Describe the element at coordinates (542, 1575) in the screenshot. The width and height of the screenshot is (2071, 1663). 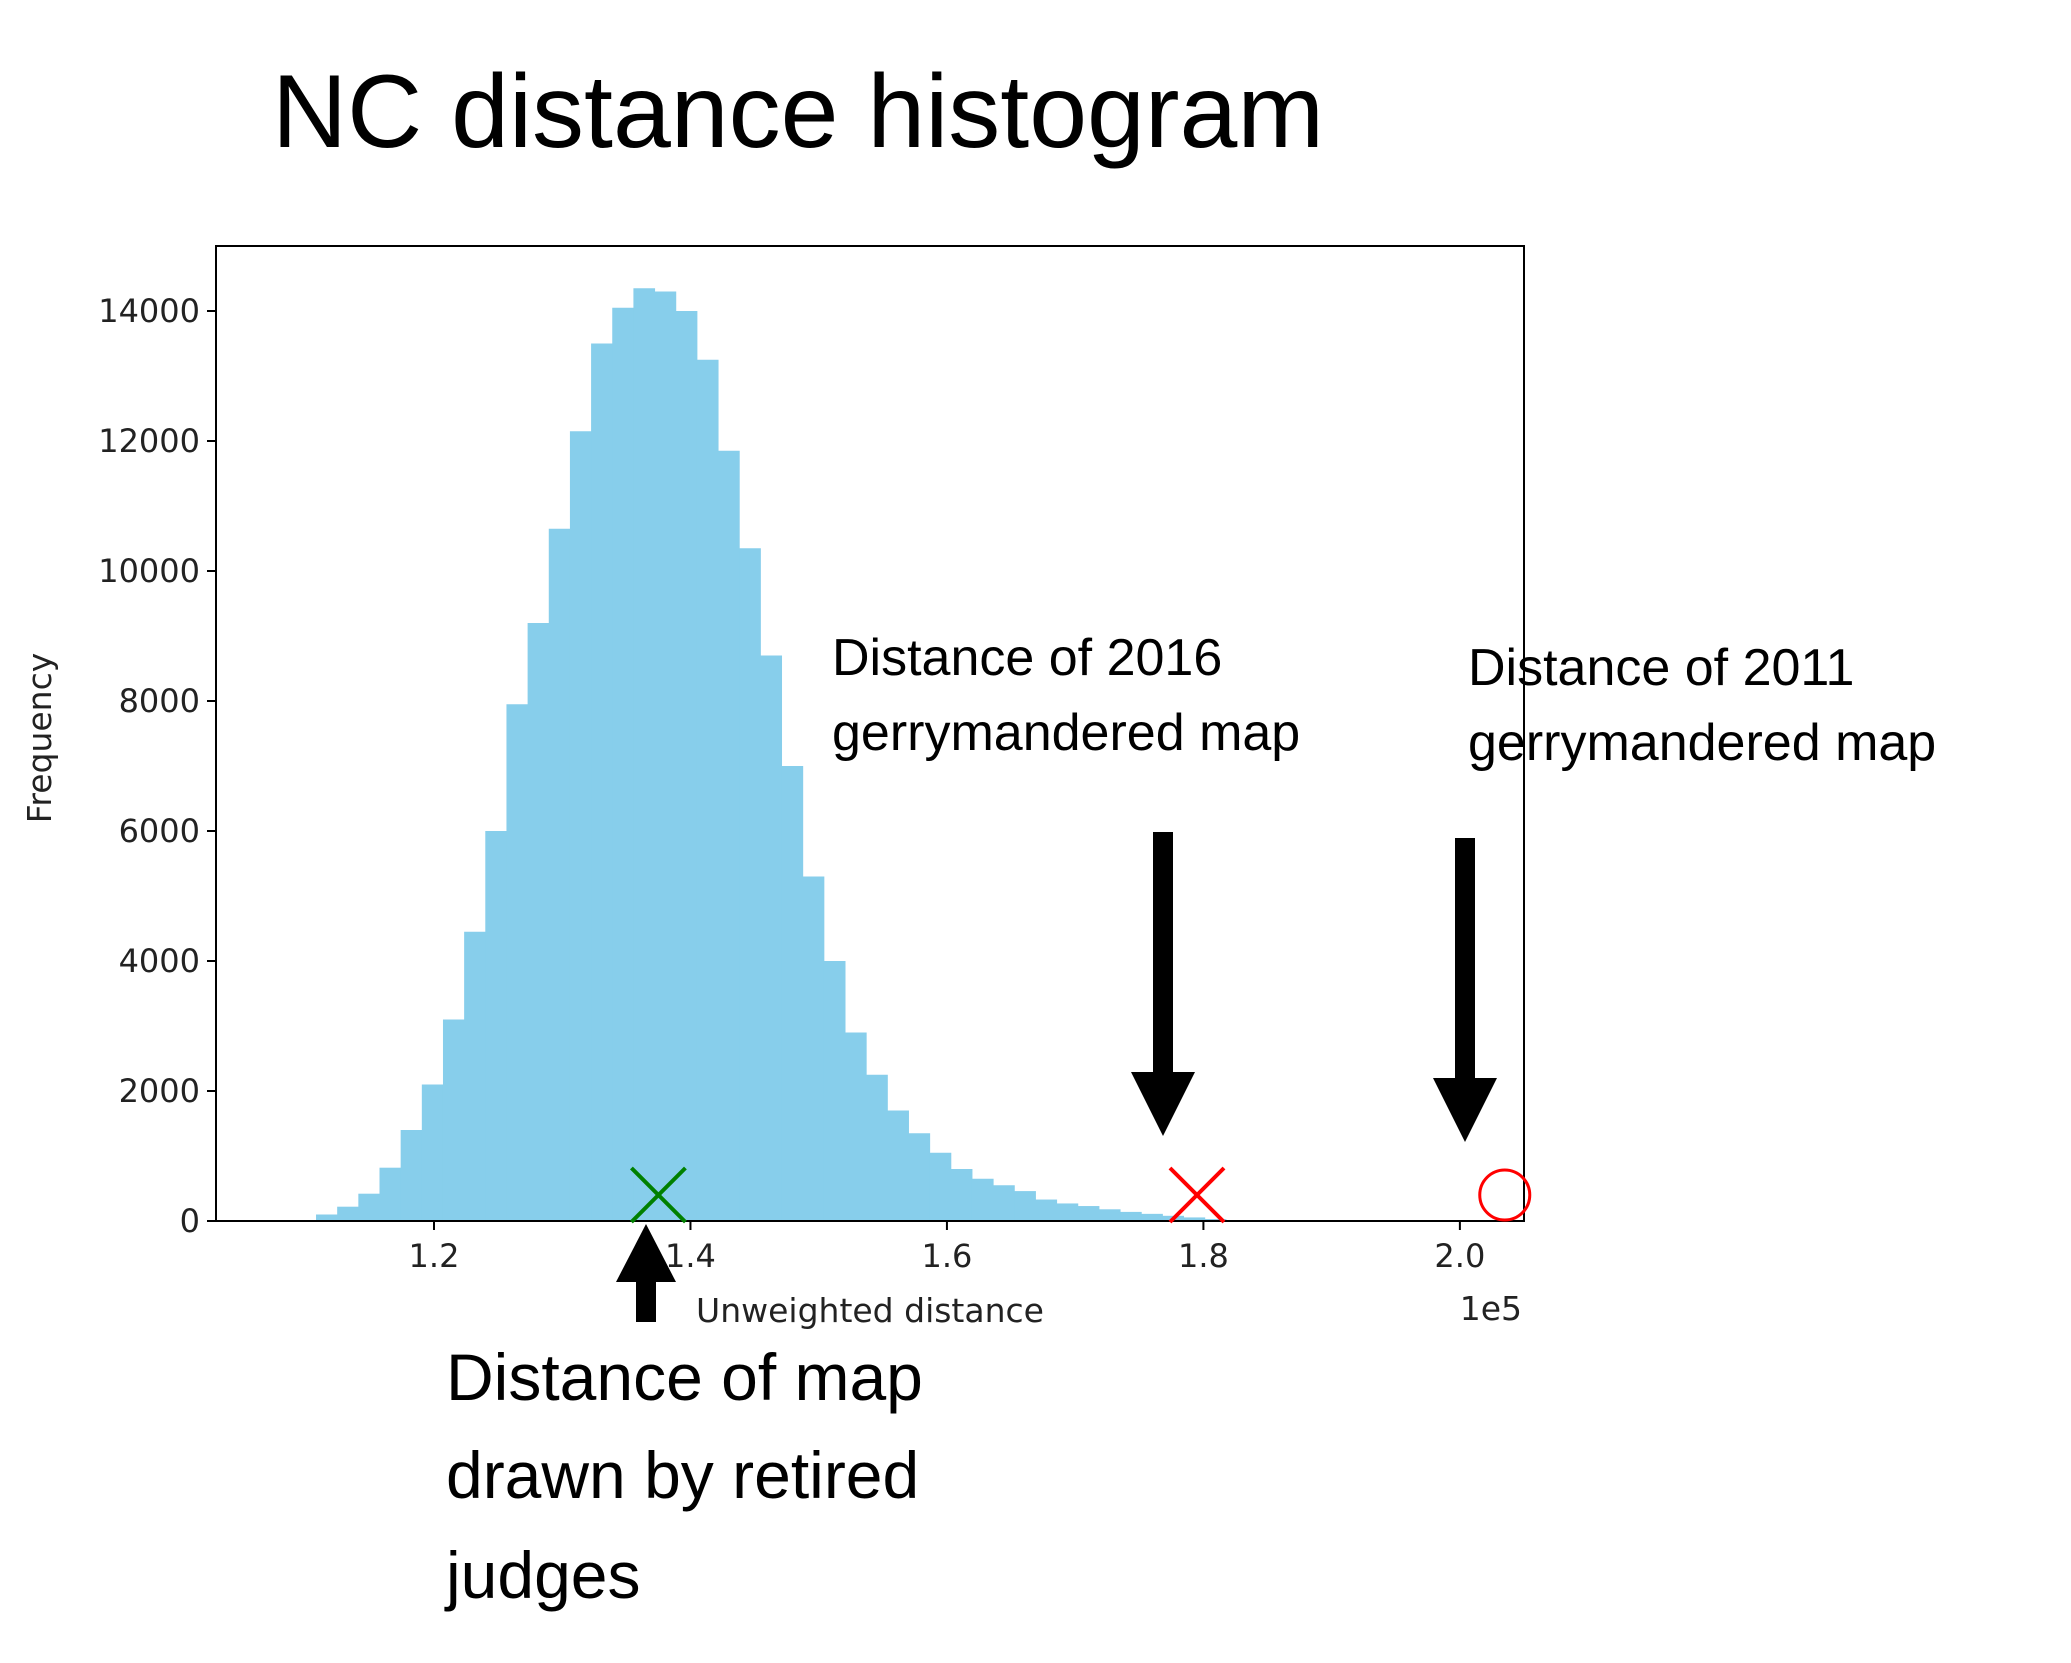
I see `annotation-judges-line3: judges` at that location.